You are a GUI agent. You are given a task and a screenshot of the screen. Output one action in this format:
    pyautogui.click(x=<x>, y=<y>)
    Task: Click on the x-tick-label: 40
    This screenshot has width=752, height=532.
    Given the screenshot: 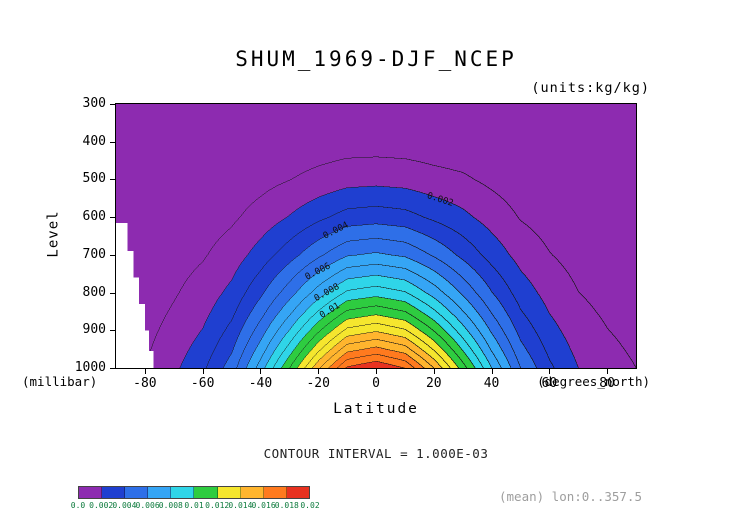 What is the action you would take?
    pyautogui.click(x=491, y=383)
    